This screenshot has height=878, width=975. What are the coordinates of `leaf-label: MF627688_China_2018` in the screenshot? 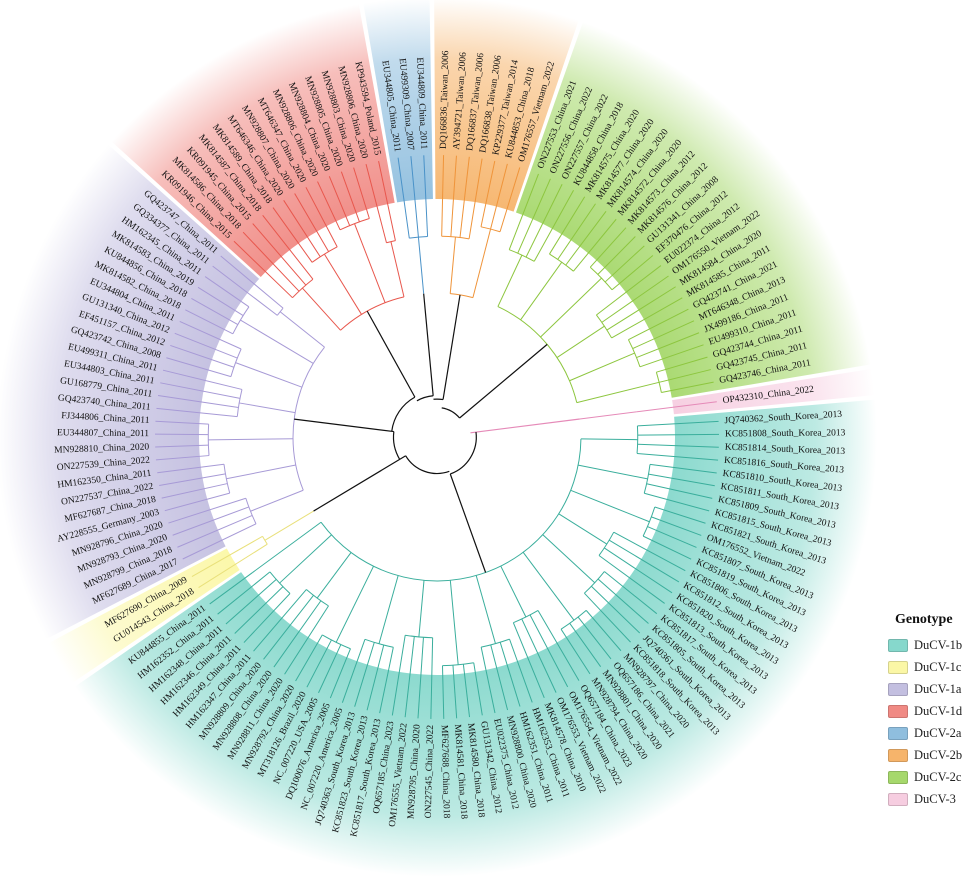 It's located at (445, 772).